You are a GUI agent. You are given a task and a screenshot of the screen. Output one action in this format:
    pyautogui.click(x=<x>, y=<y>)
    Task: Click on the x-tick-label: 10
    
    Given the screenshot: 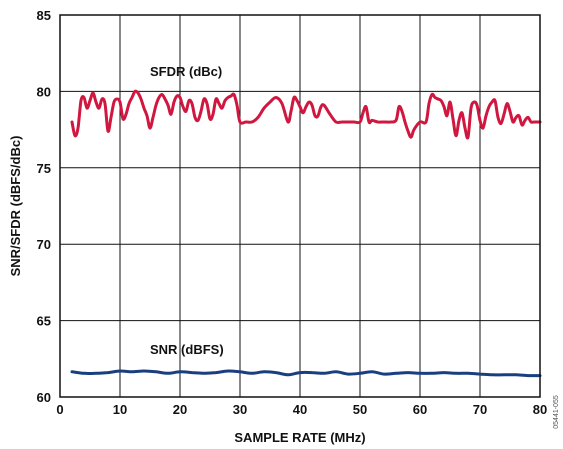 What is the action you would take?
    pyautogui.click(x=120, y=409)
    